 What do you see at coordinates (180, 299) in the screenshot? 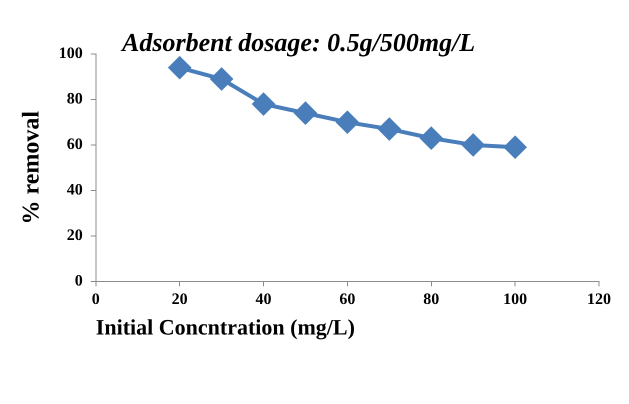
I see `x-tick-label: 20` at bounding box center [180, 299].